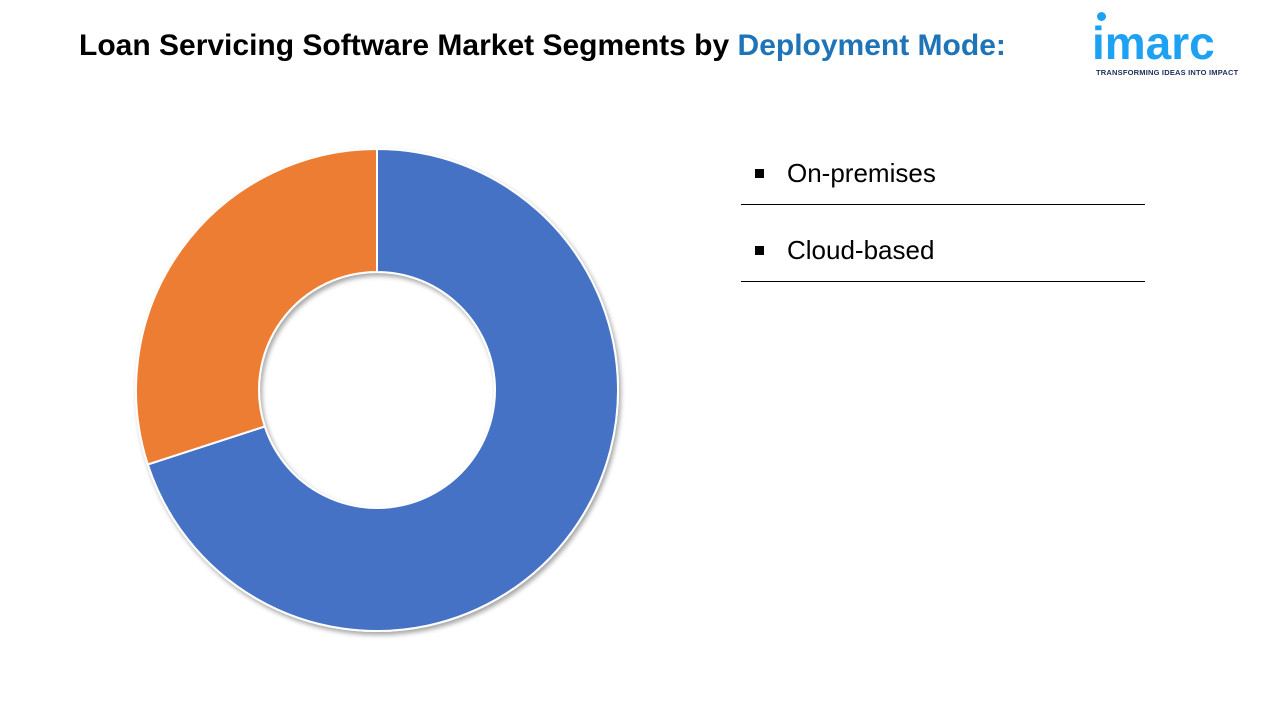  What do you see at coordinates (1153, 43) in the screenshot?
I see `logo-wordmark: imarc` at bounding box center [1153, 43].